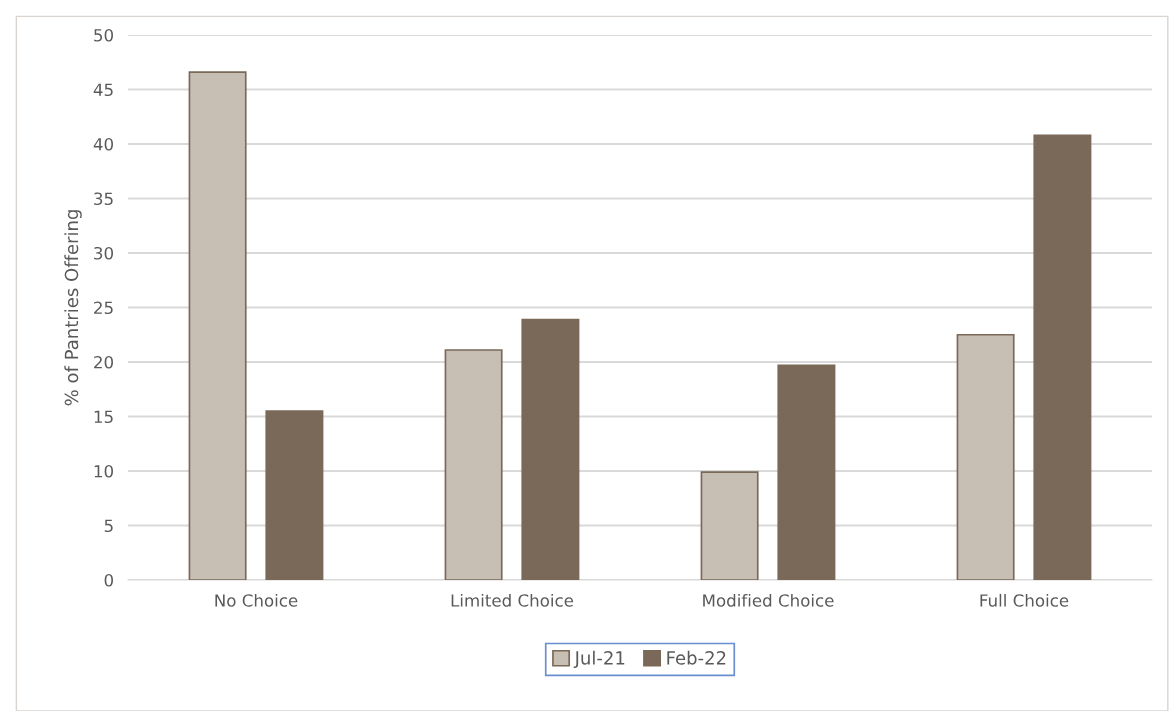 The height and width of the screenshot is (711, 1169). What do you see at coordinates (696, 657) in the screenshot?
I see `legend-label: Feb-22` at bounding box center [696, 657].